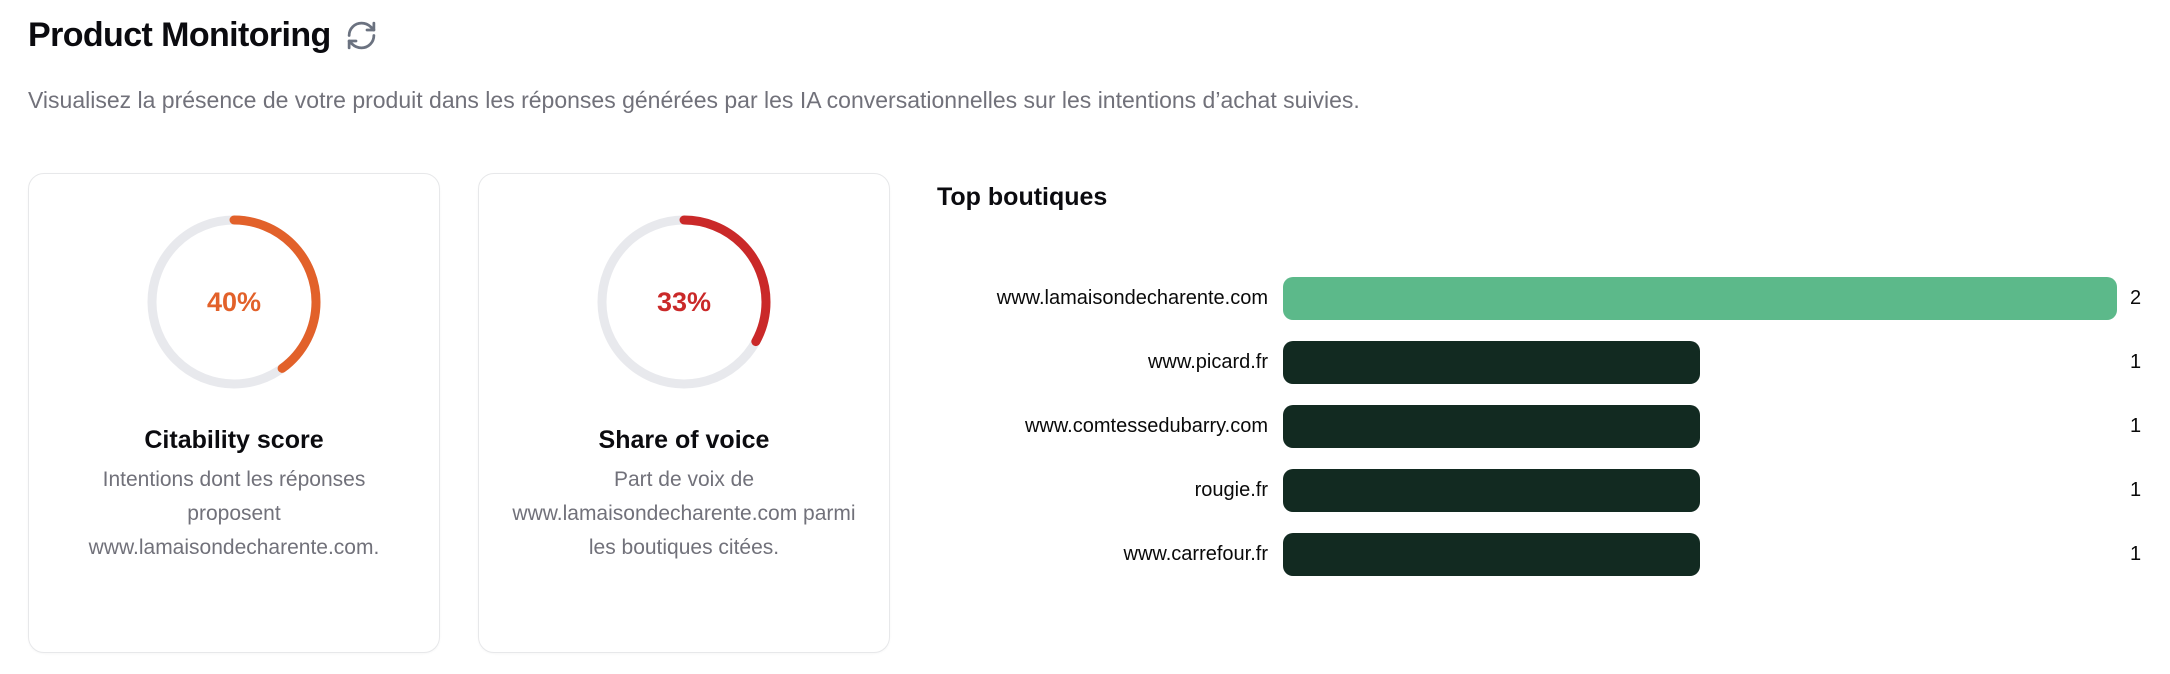 The image size is (2170, 674). Describe the element at coordinates (1207, 362) in the screenshot. I see `bar-label: www.picard.fr` at that location.